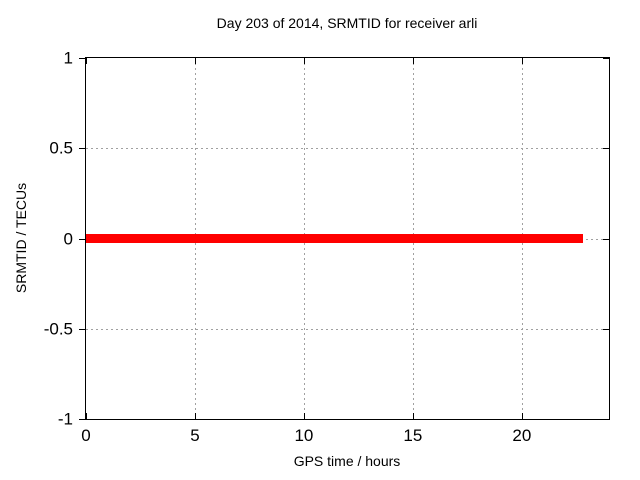 This screenshot has height=480, width=640. Describe the element at coordinates (61, 148) in the screenshot. I see `y-tick-label: 0.5` at that location.